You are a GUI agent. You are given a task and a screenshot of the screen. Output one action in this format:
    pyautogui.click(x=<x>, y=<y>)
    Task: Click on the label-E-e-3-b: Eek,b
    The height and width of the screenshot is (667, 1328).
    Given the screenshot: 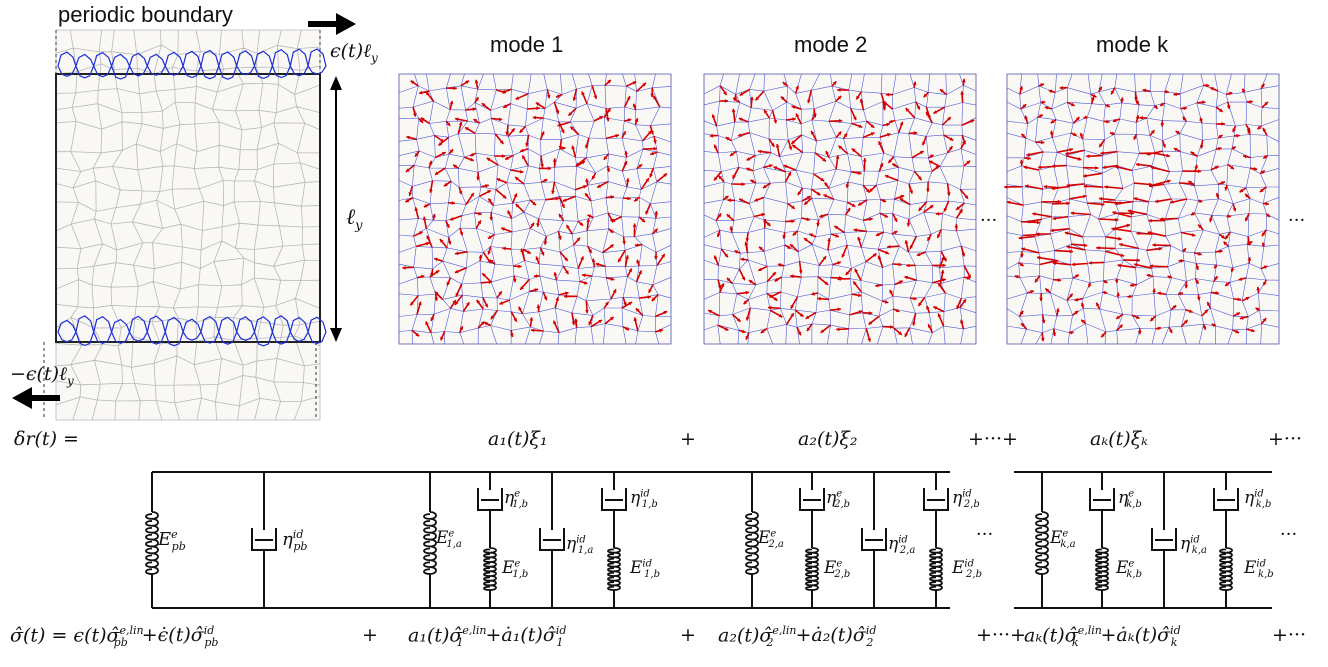 What is the action you would take?
    pyautogui.click(x=1129, y=569)
    